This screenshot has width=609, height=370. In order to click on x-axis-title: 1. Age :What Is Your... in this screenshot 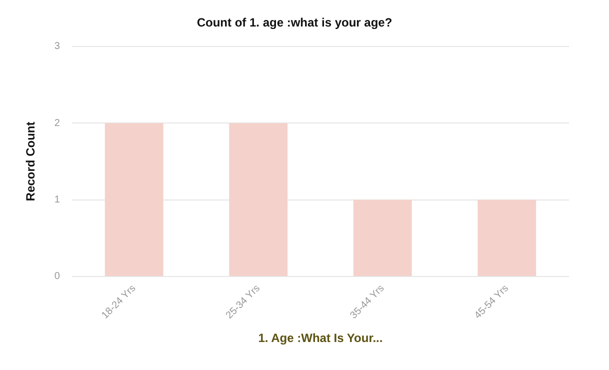, I will do `click(320, 338)`.